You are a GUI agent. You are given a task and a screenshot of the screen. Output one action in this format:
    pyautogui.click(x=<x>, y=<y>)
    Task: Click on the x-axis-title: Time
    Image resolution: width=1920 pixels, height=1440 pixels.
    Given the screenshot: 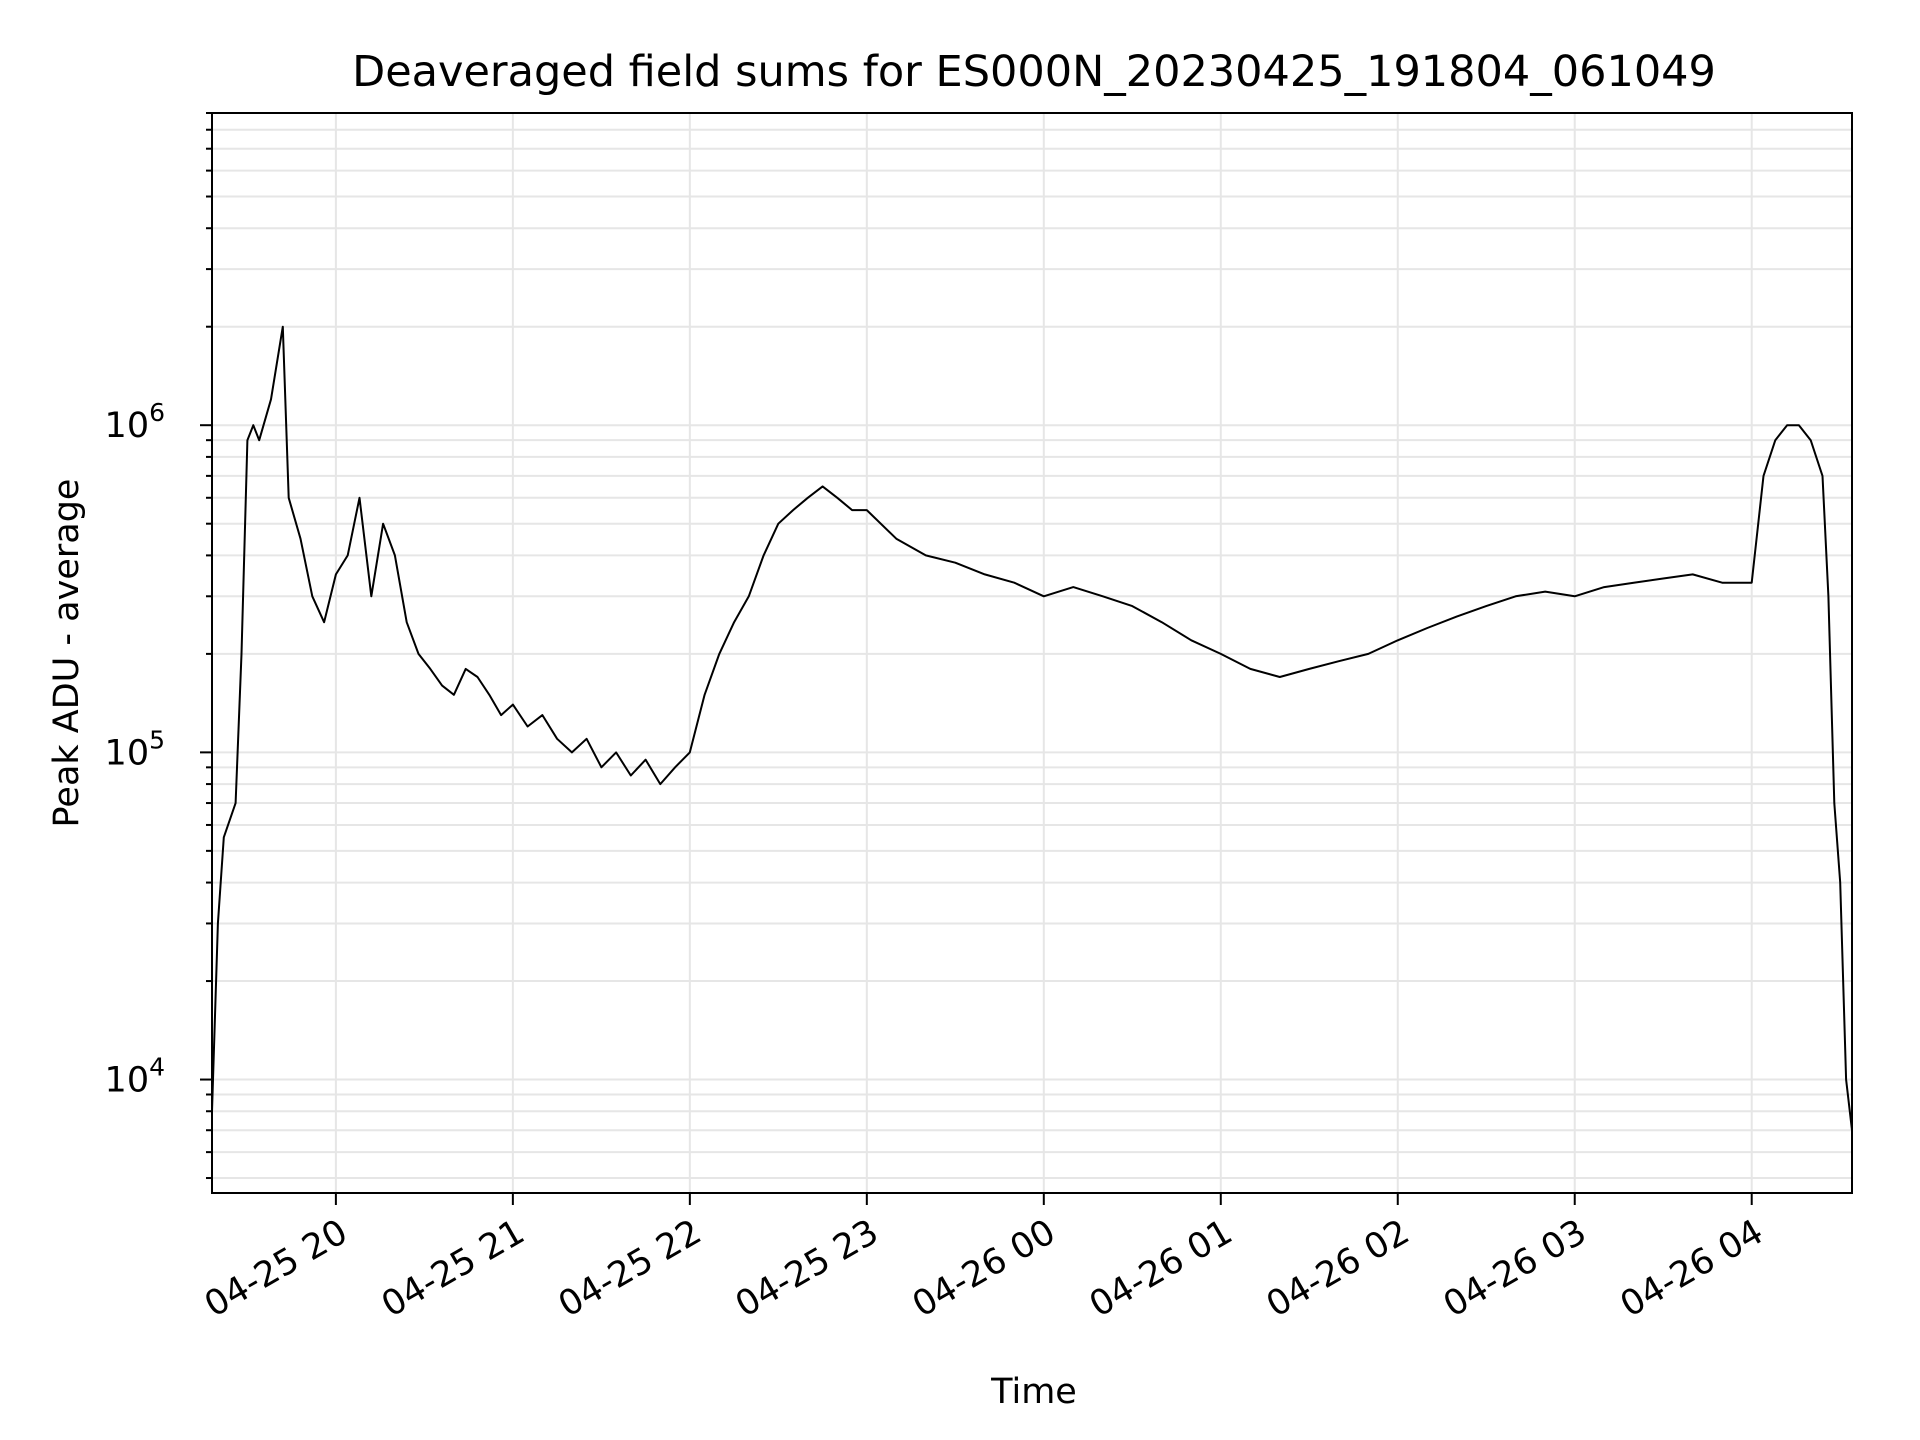 What is the action you would take?
    pyautogui.click(x=1033, y=1392)
    